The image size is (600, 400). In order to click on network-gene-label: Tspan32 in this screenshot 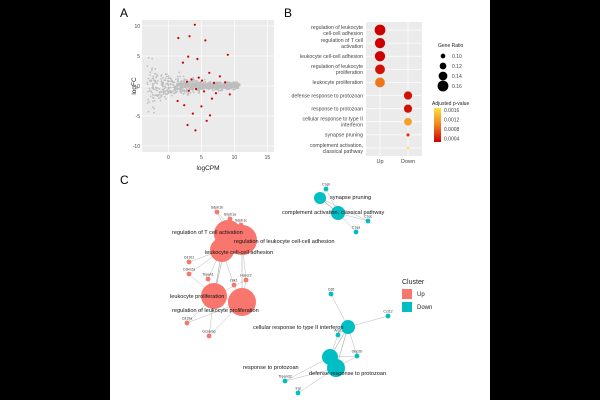, I will do `click(285, 377)`.